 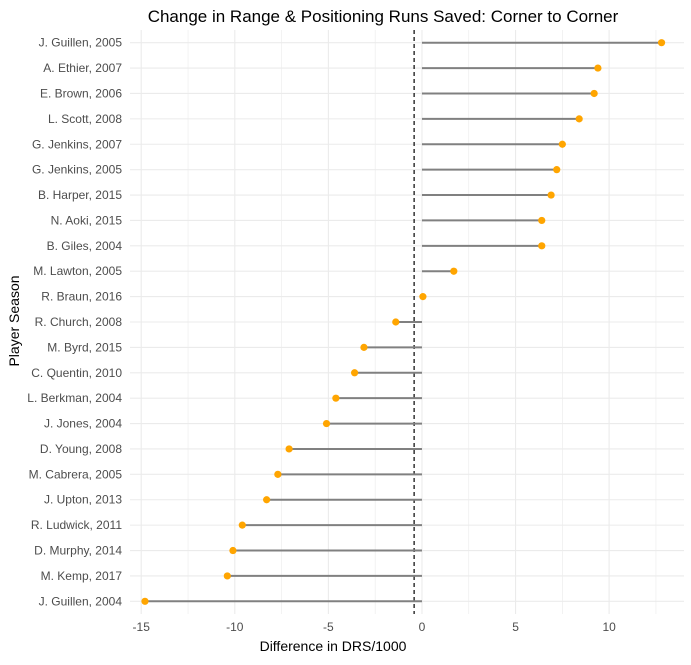 What do you see at coordinates (328, 627) in the screenshot?
I see `x-tick-label: -5` at bounding box center [328, 627].